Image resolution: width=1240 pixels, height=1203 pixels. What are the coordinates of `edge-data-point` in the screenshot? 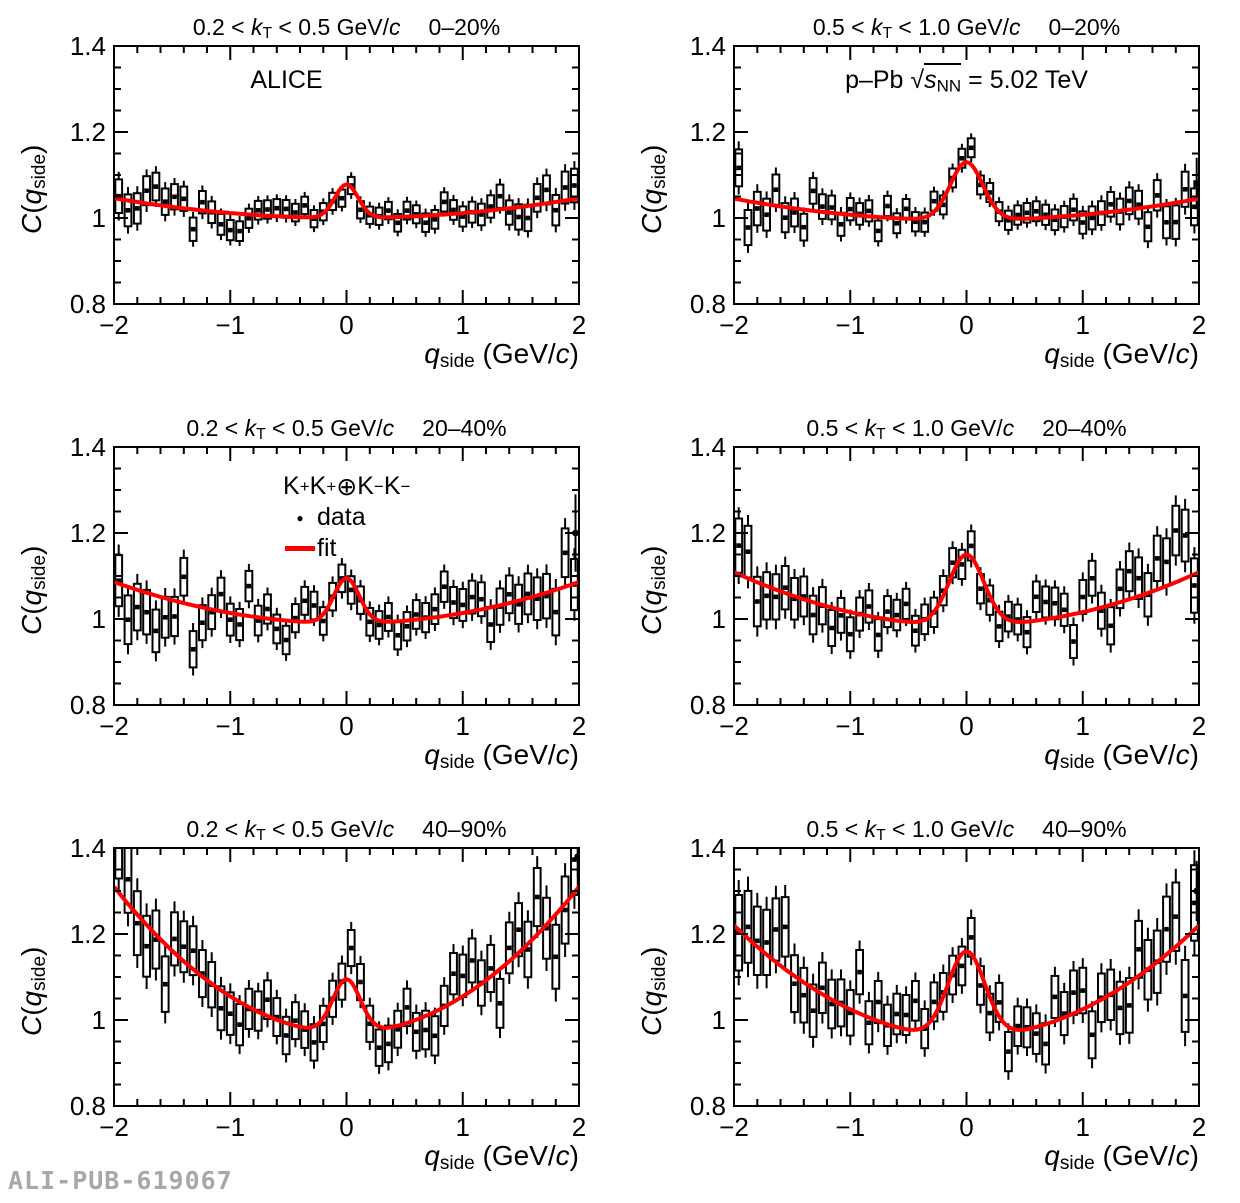 It's located at (576, 864).